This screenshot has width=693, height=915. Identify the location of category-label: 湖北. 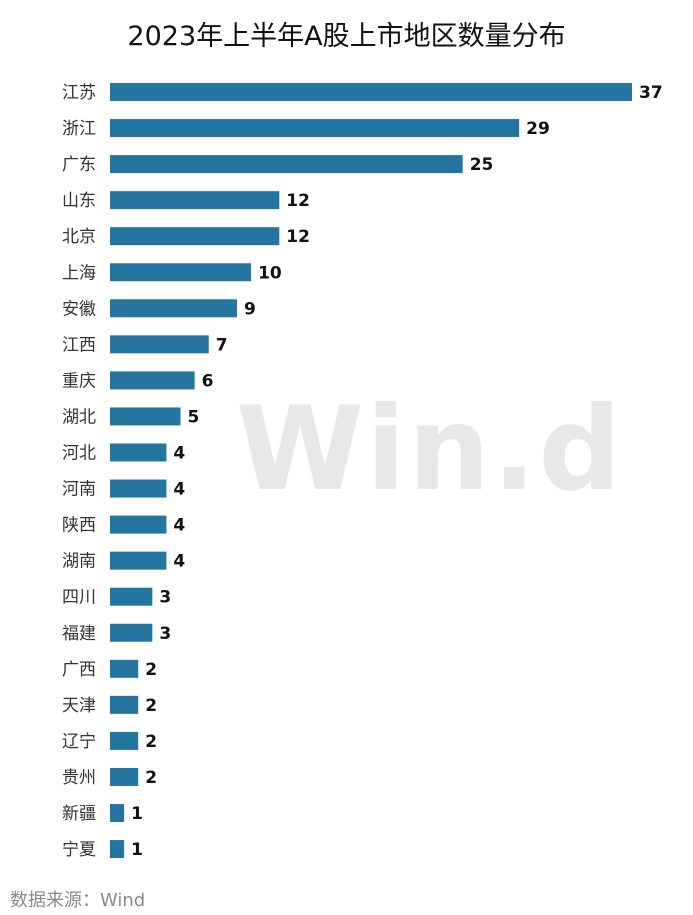
(79, 417).